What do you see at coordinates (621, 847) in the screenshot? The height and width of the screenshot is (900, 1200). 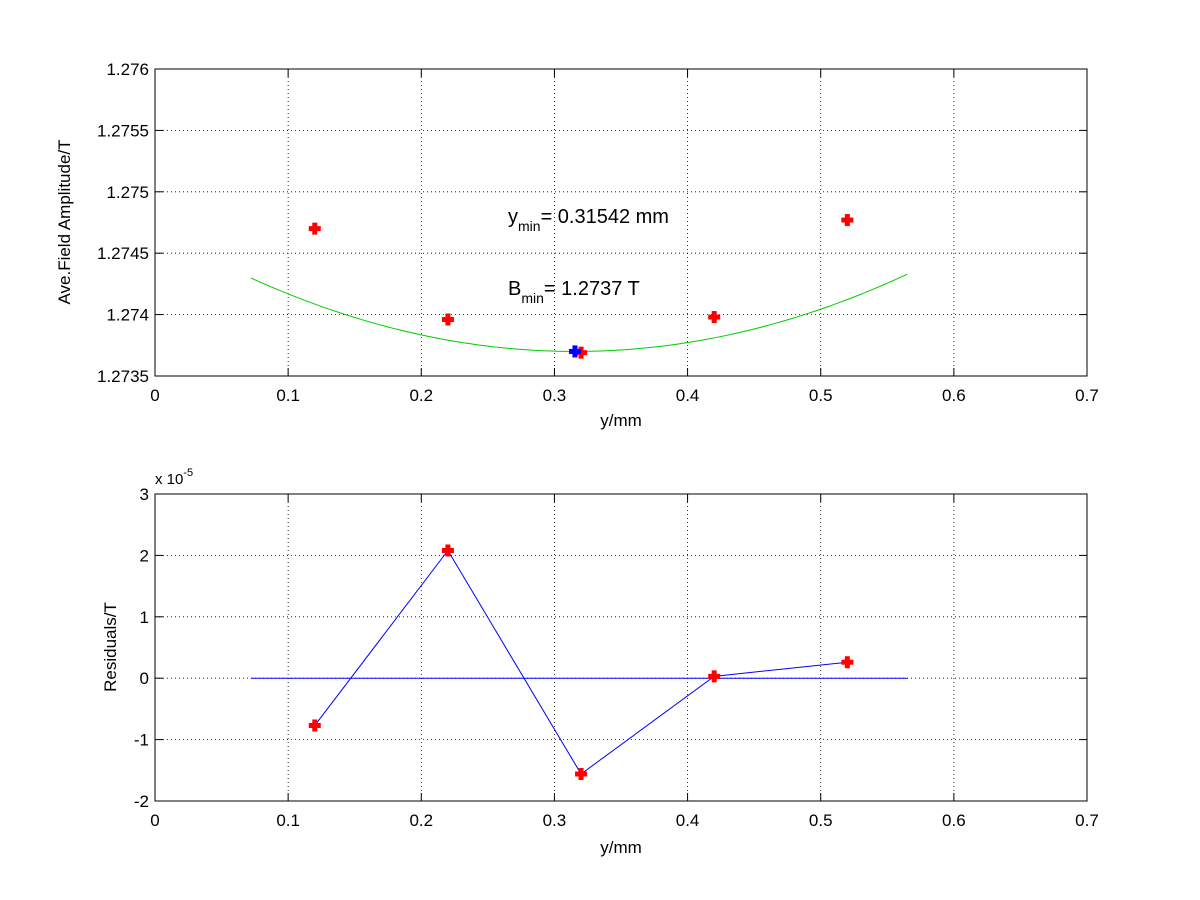 I see `residuals-plot-x-label: y/mm` at bounding box center [621, 847].